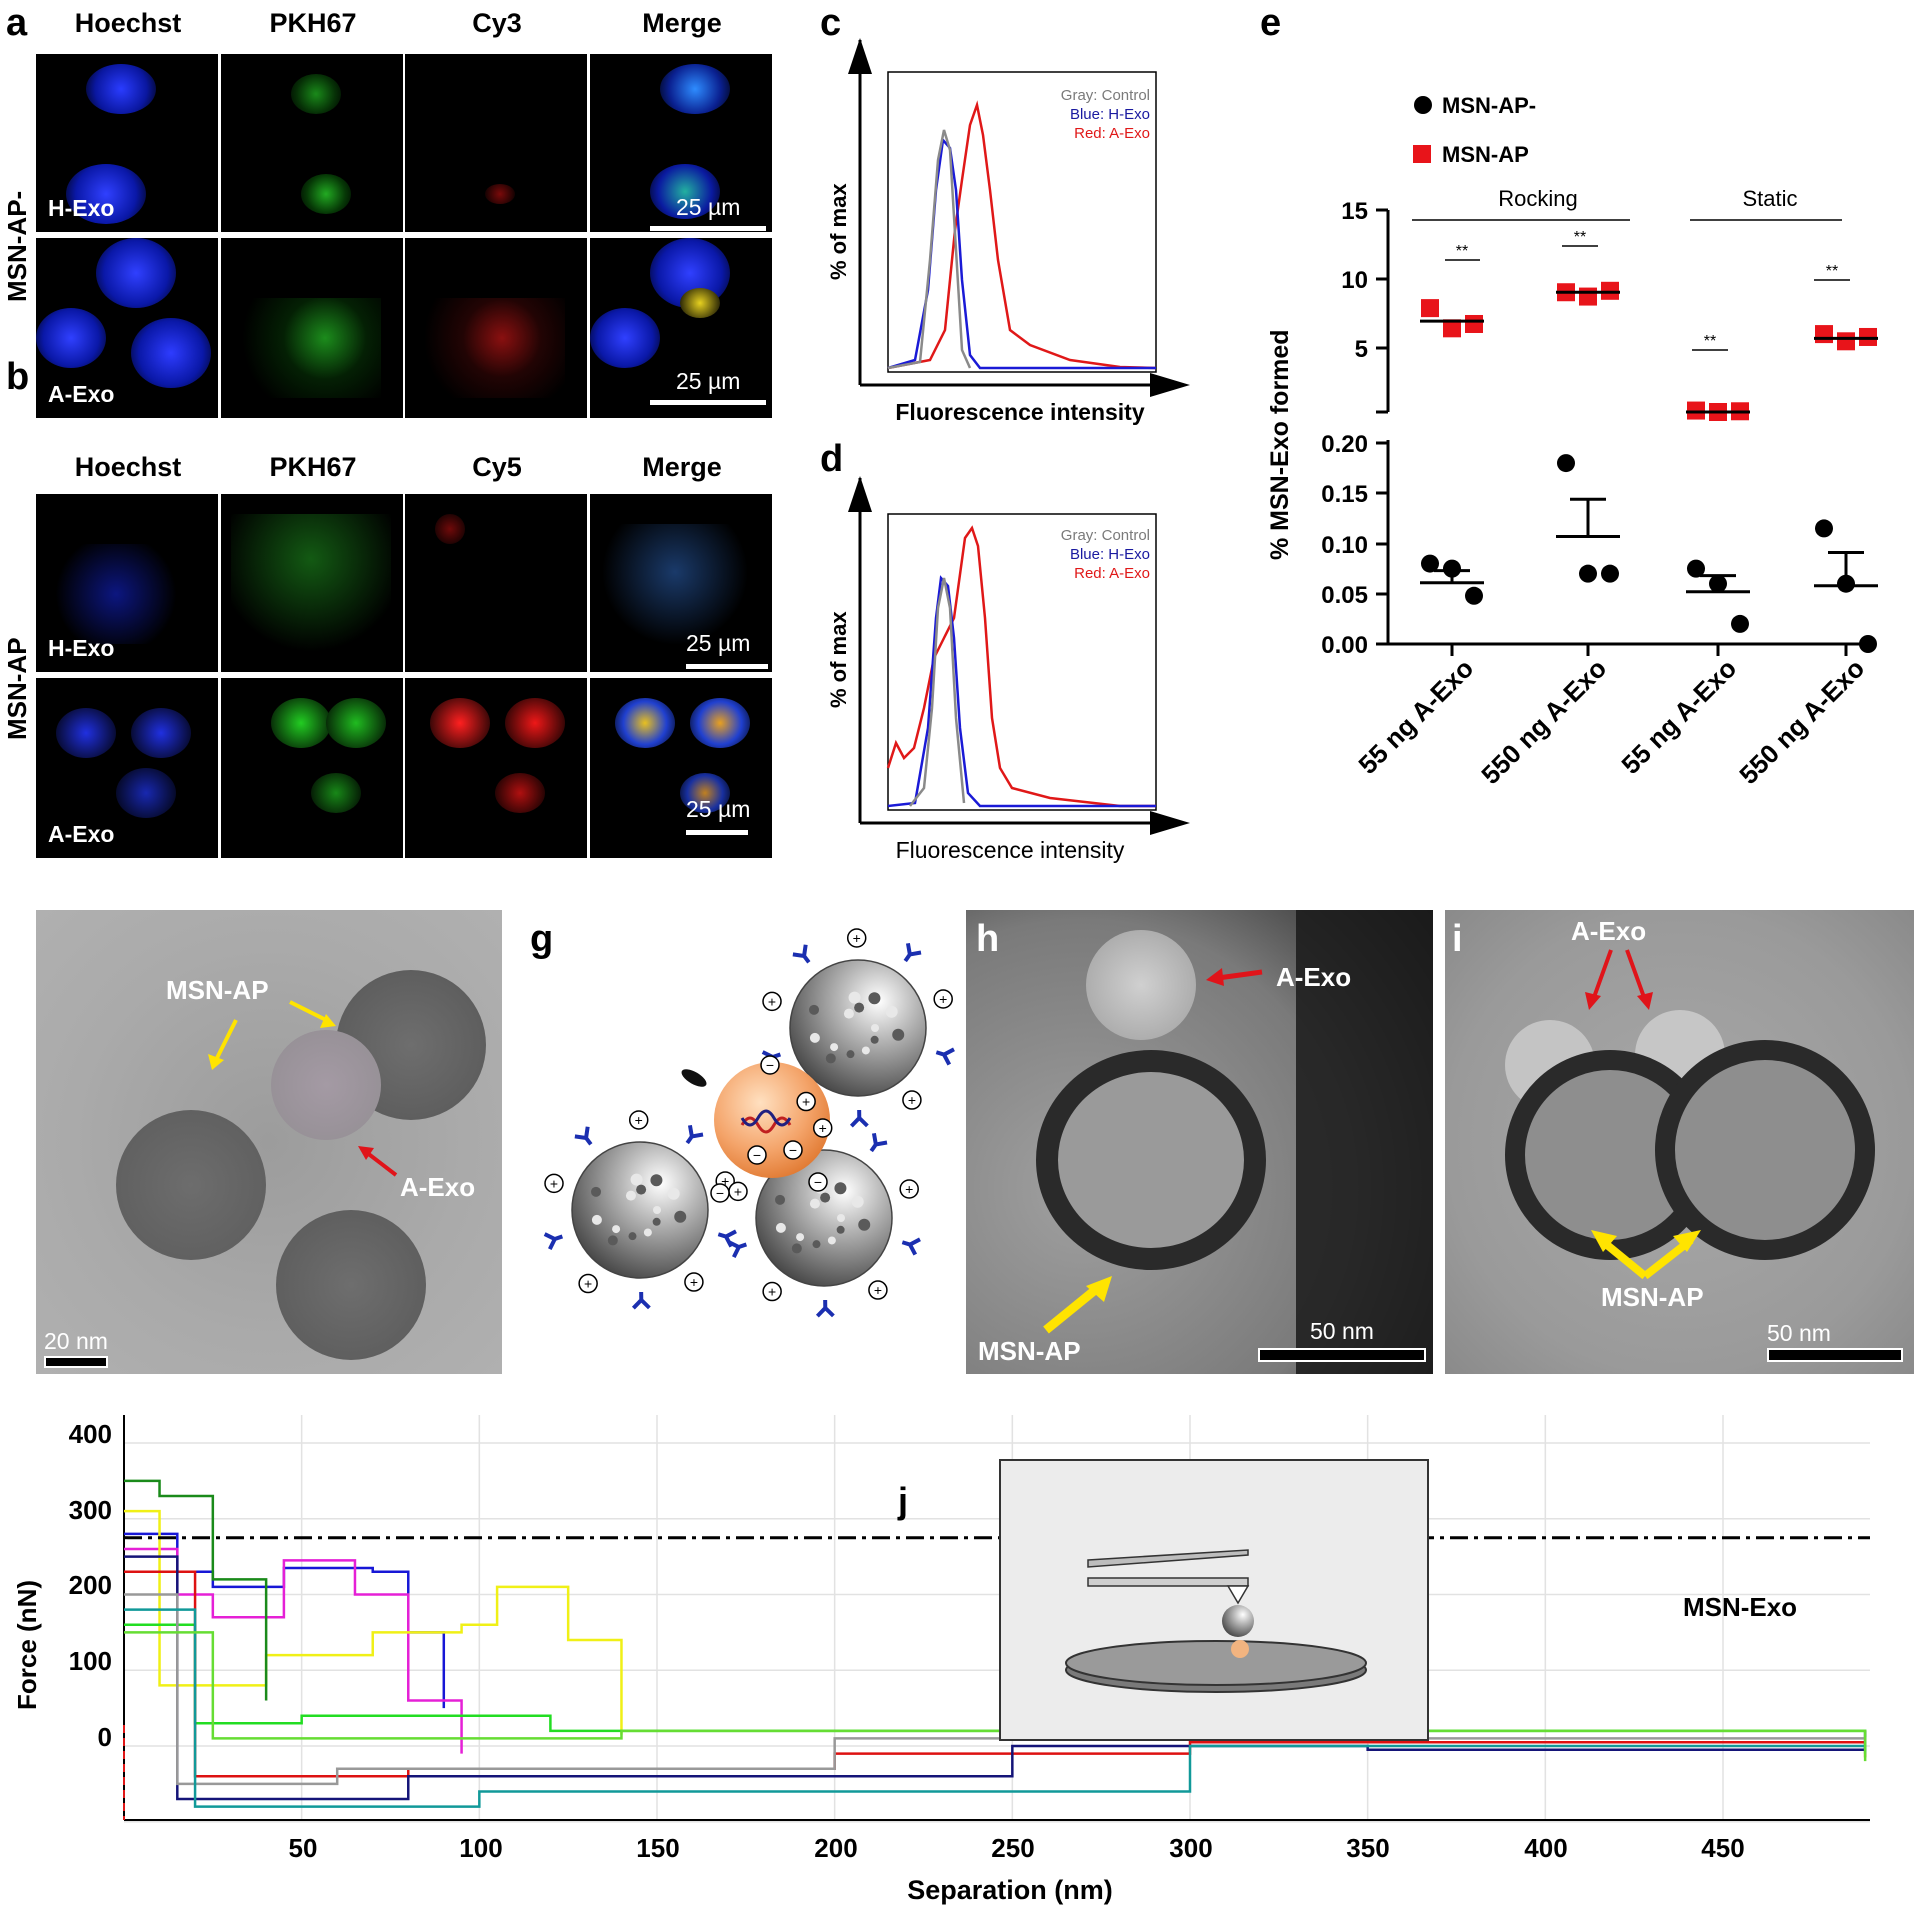 The image size is (1914, 1907). I want to click on scale-label-a1: 25 µm, so click(708, 207).